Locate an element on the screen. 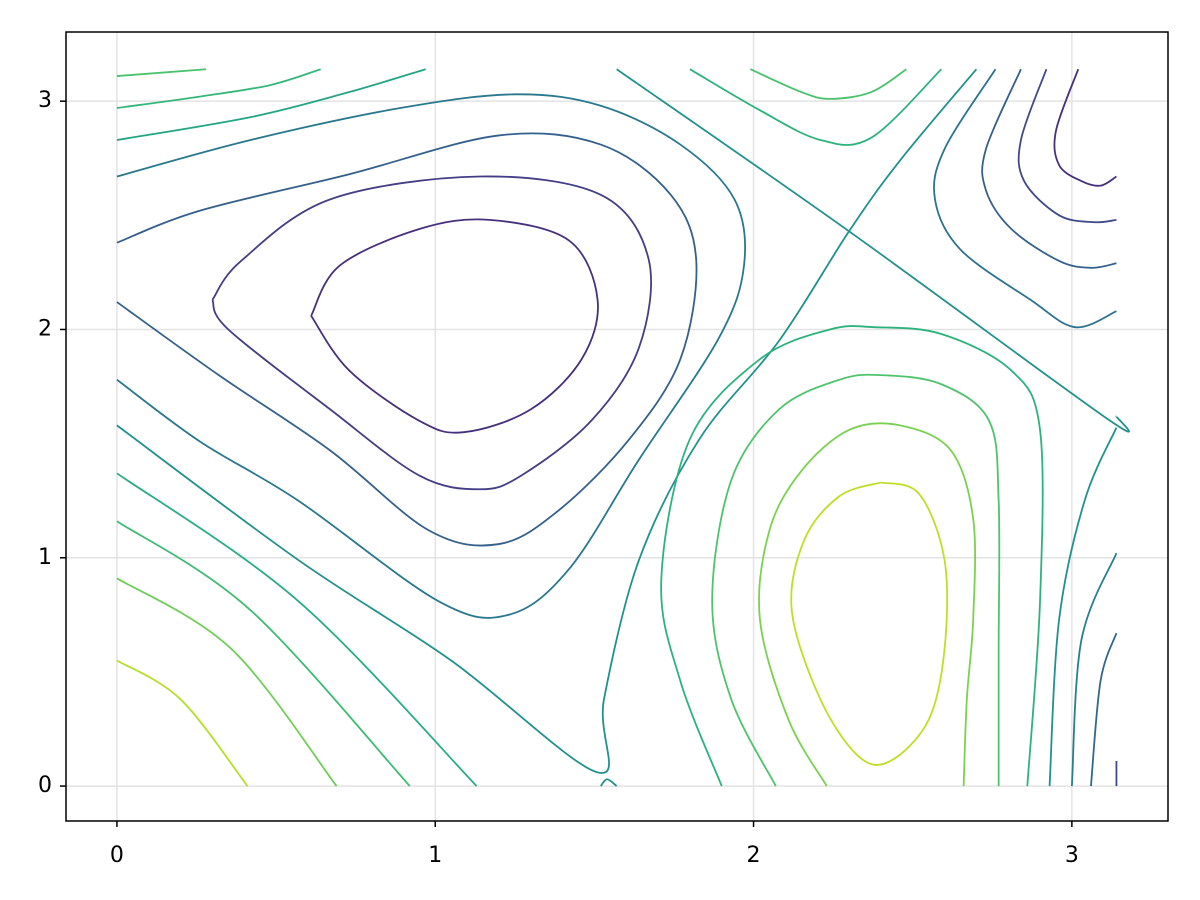 The height and width of the screenshot is (900, 1200). x-tick-label: 2 is located at coordinates (754, 855).